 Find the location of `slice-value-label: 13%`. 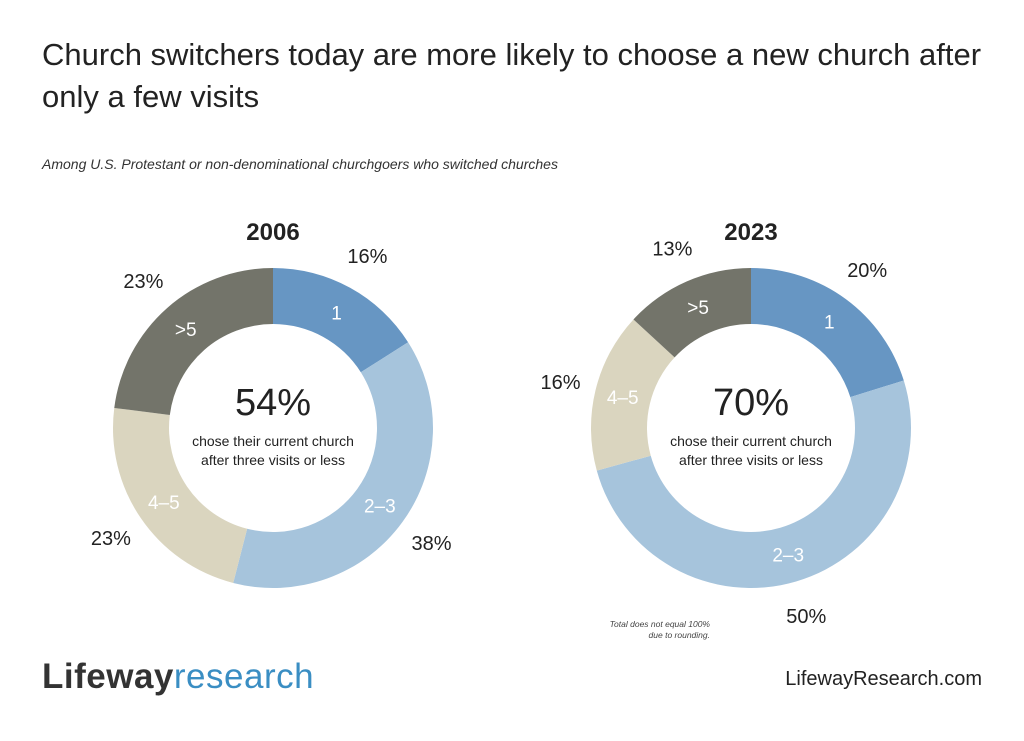

slice-value-label: 13% is located at coordinates (672, 249).